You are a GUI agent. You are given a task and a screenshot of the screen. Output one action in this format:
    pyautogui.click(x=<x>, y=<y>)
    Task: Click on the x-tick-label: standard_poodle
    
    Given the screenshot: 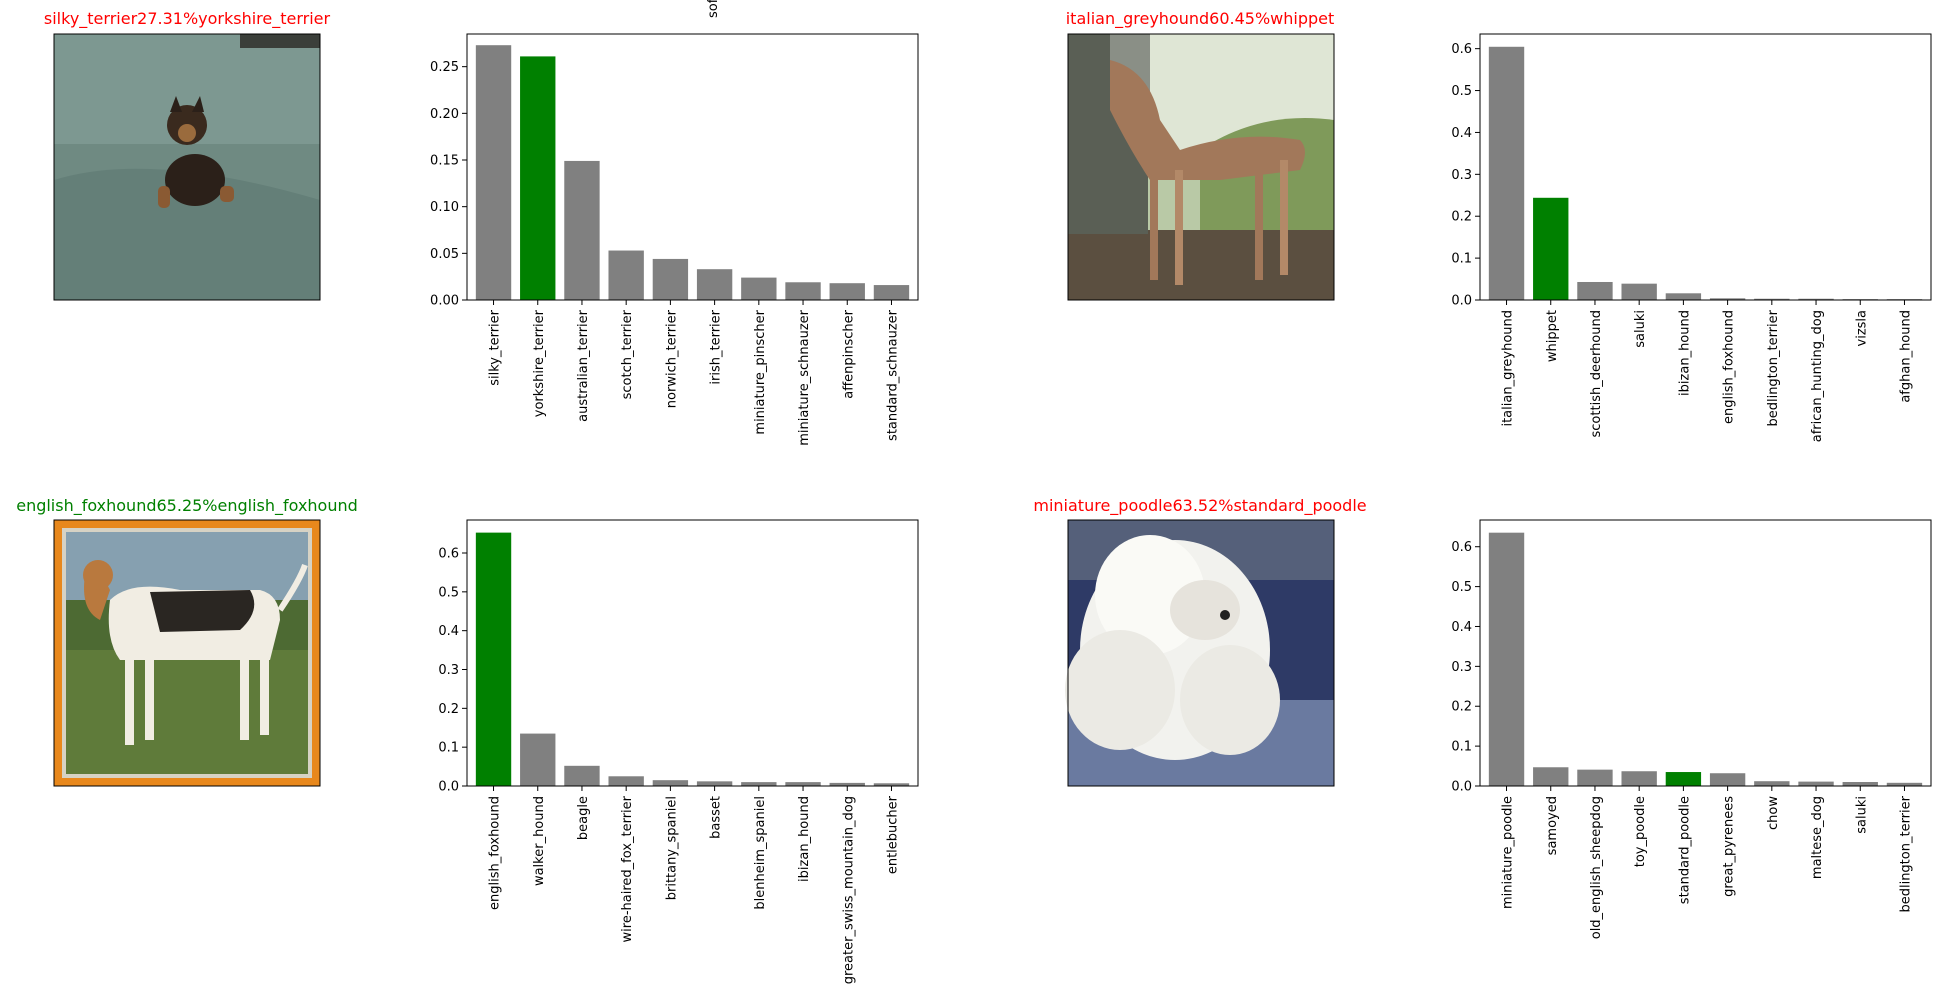 What is the action you would take?
    pyautogui.click(x=1684, y=850)
    